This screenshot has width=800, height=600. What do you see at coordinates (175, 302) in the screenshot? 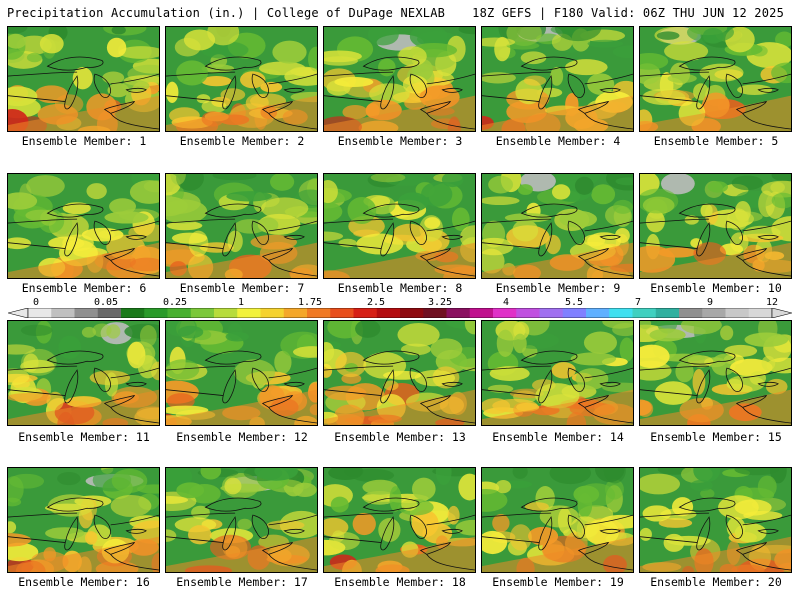
I see `colorbar-tick-label: 0.25` at bounding box center [175, 302].